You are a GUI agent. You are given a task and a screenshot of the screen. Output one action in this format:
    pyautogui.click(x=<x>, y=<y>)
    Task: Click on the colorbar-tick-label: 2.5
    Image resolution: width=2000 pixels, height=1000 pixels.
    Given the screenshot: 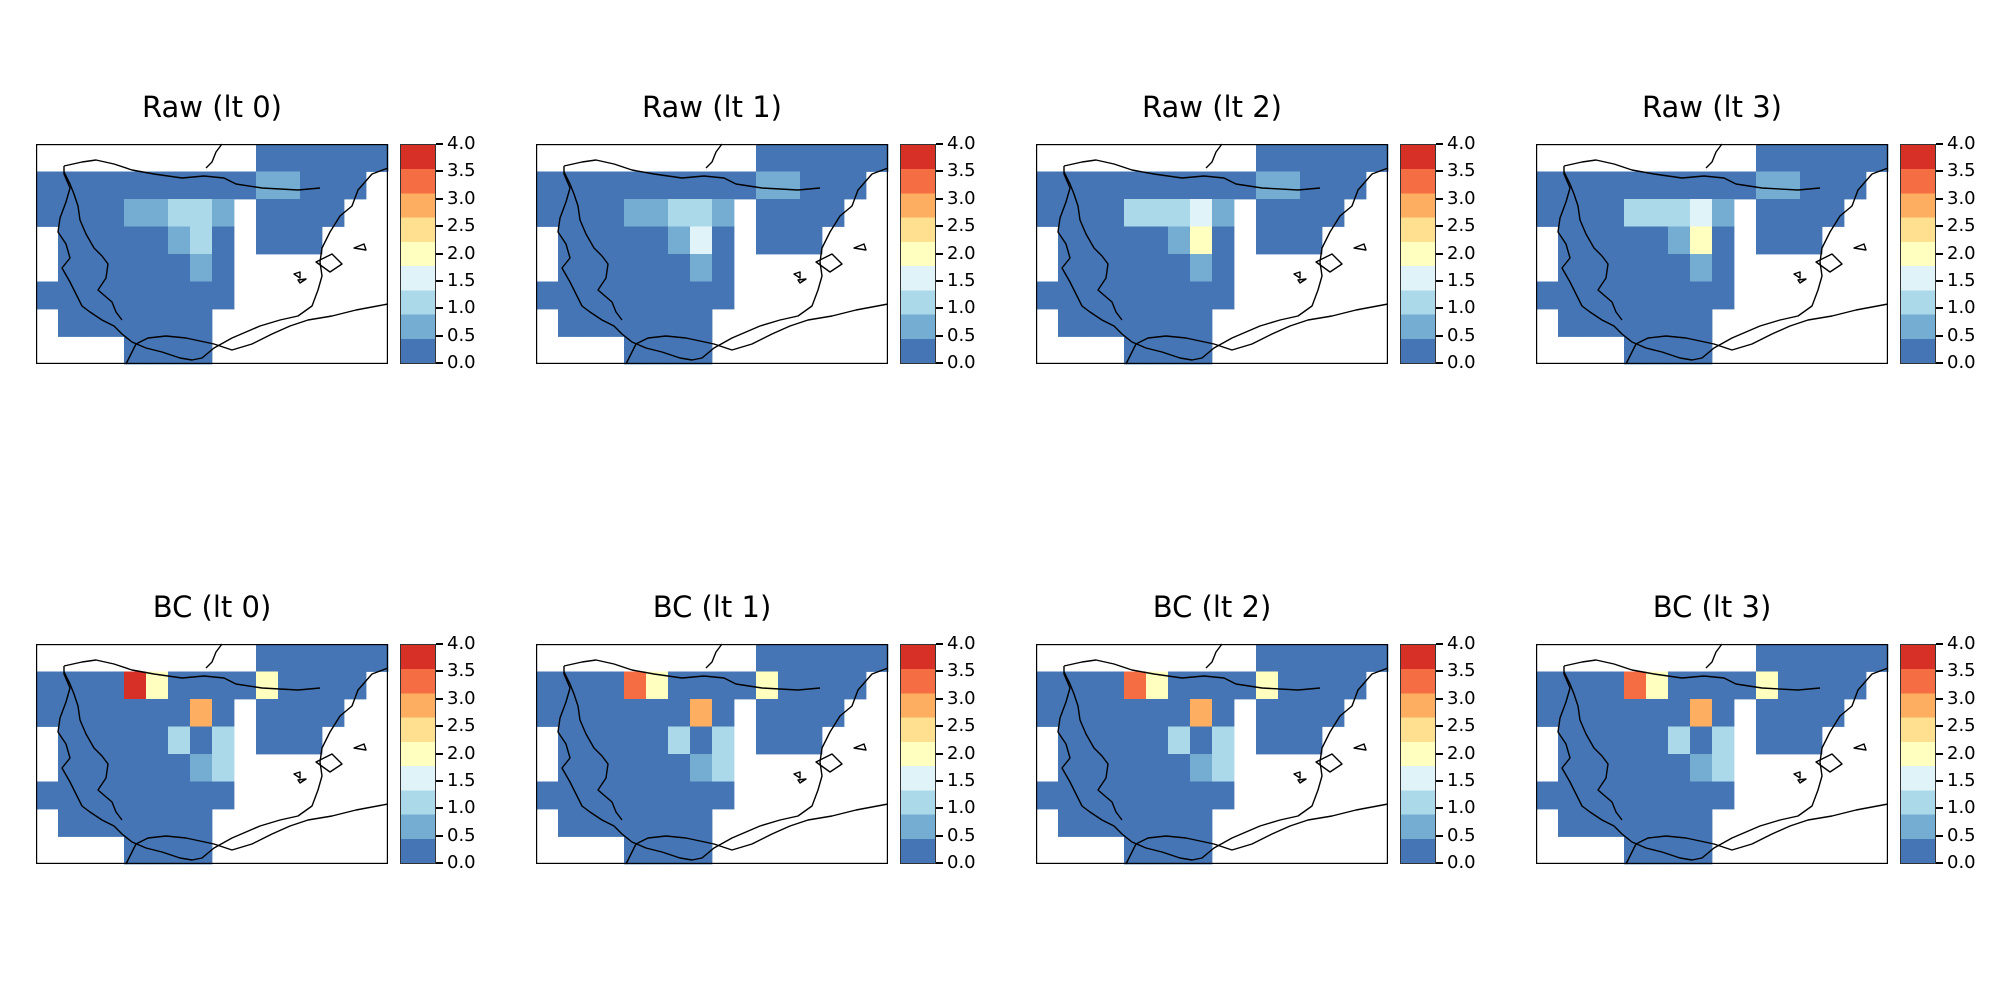 What is the action you would take?
    pyautogui.click(x=1461, y=726)
    